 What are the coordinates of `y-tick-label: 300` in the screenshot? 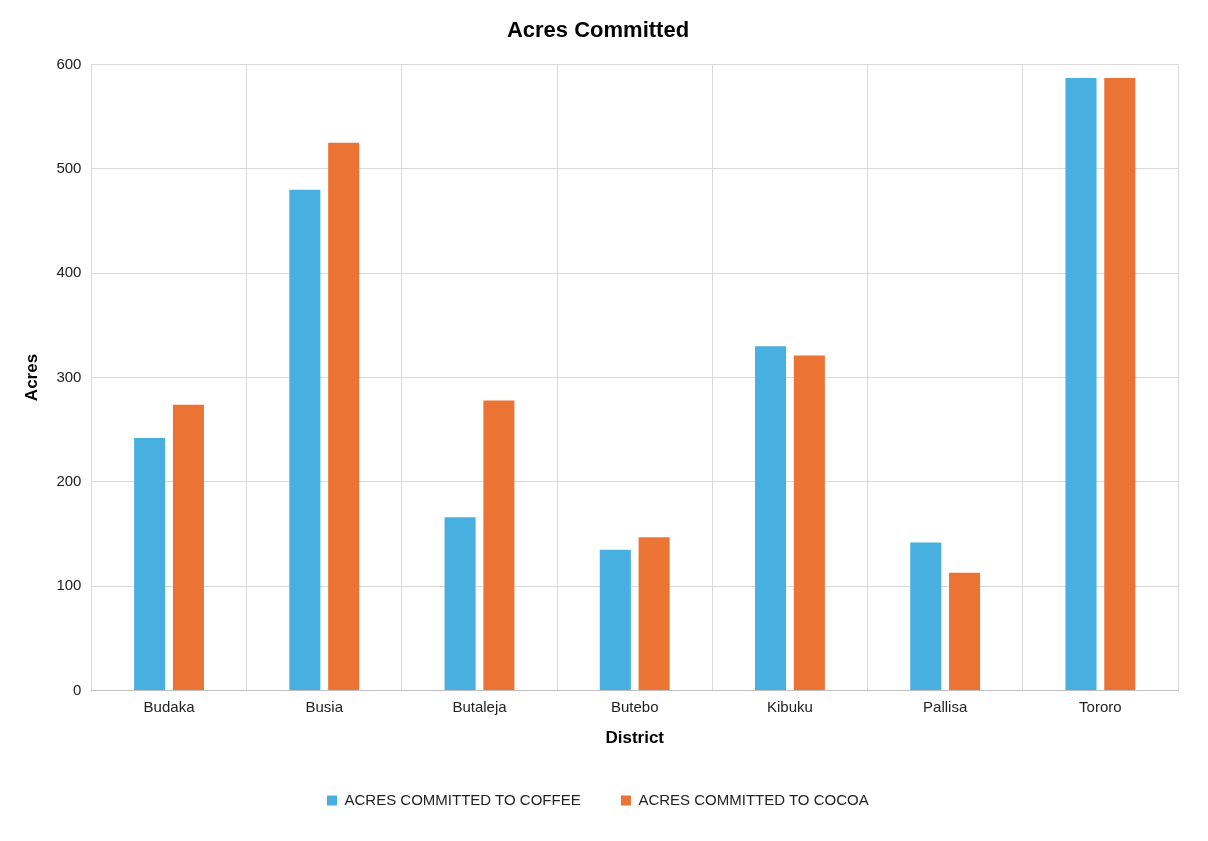 It's located at (69, 376).